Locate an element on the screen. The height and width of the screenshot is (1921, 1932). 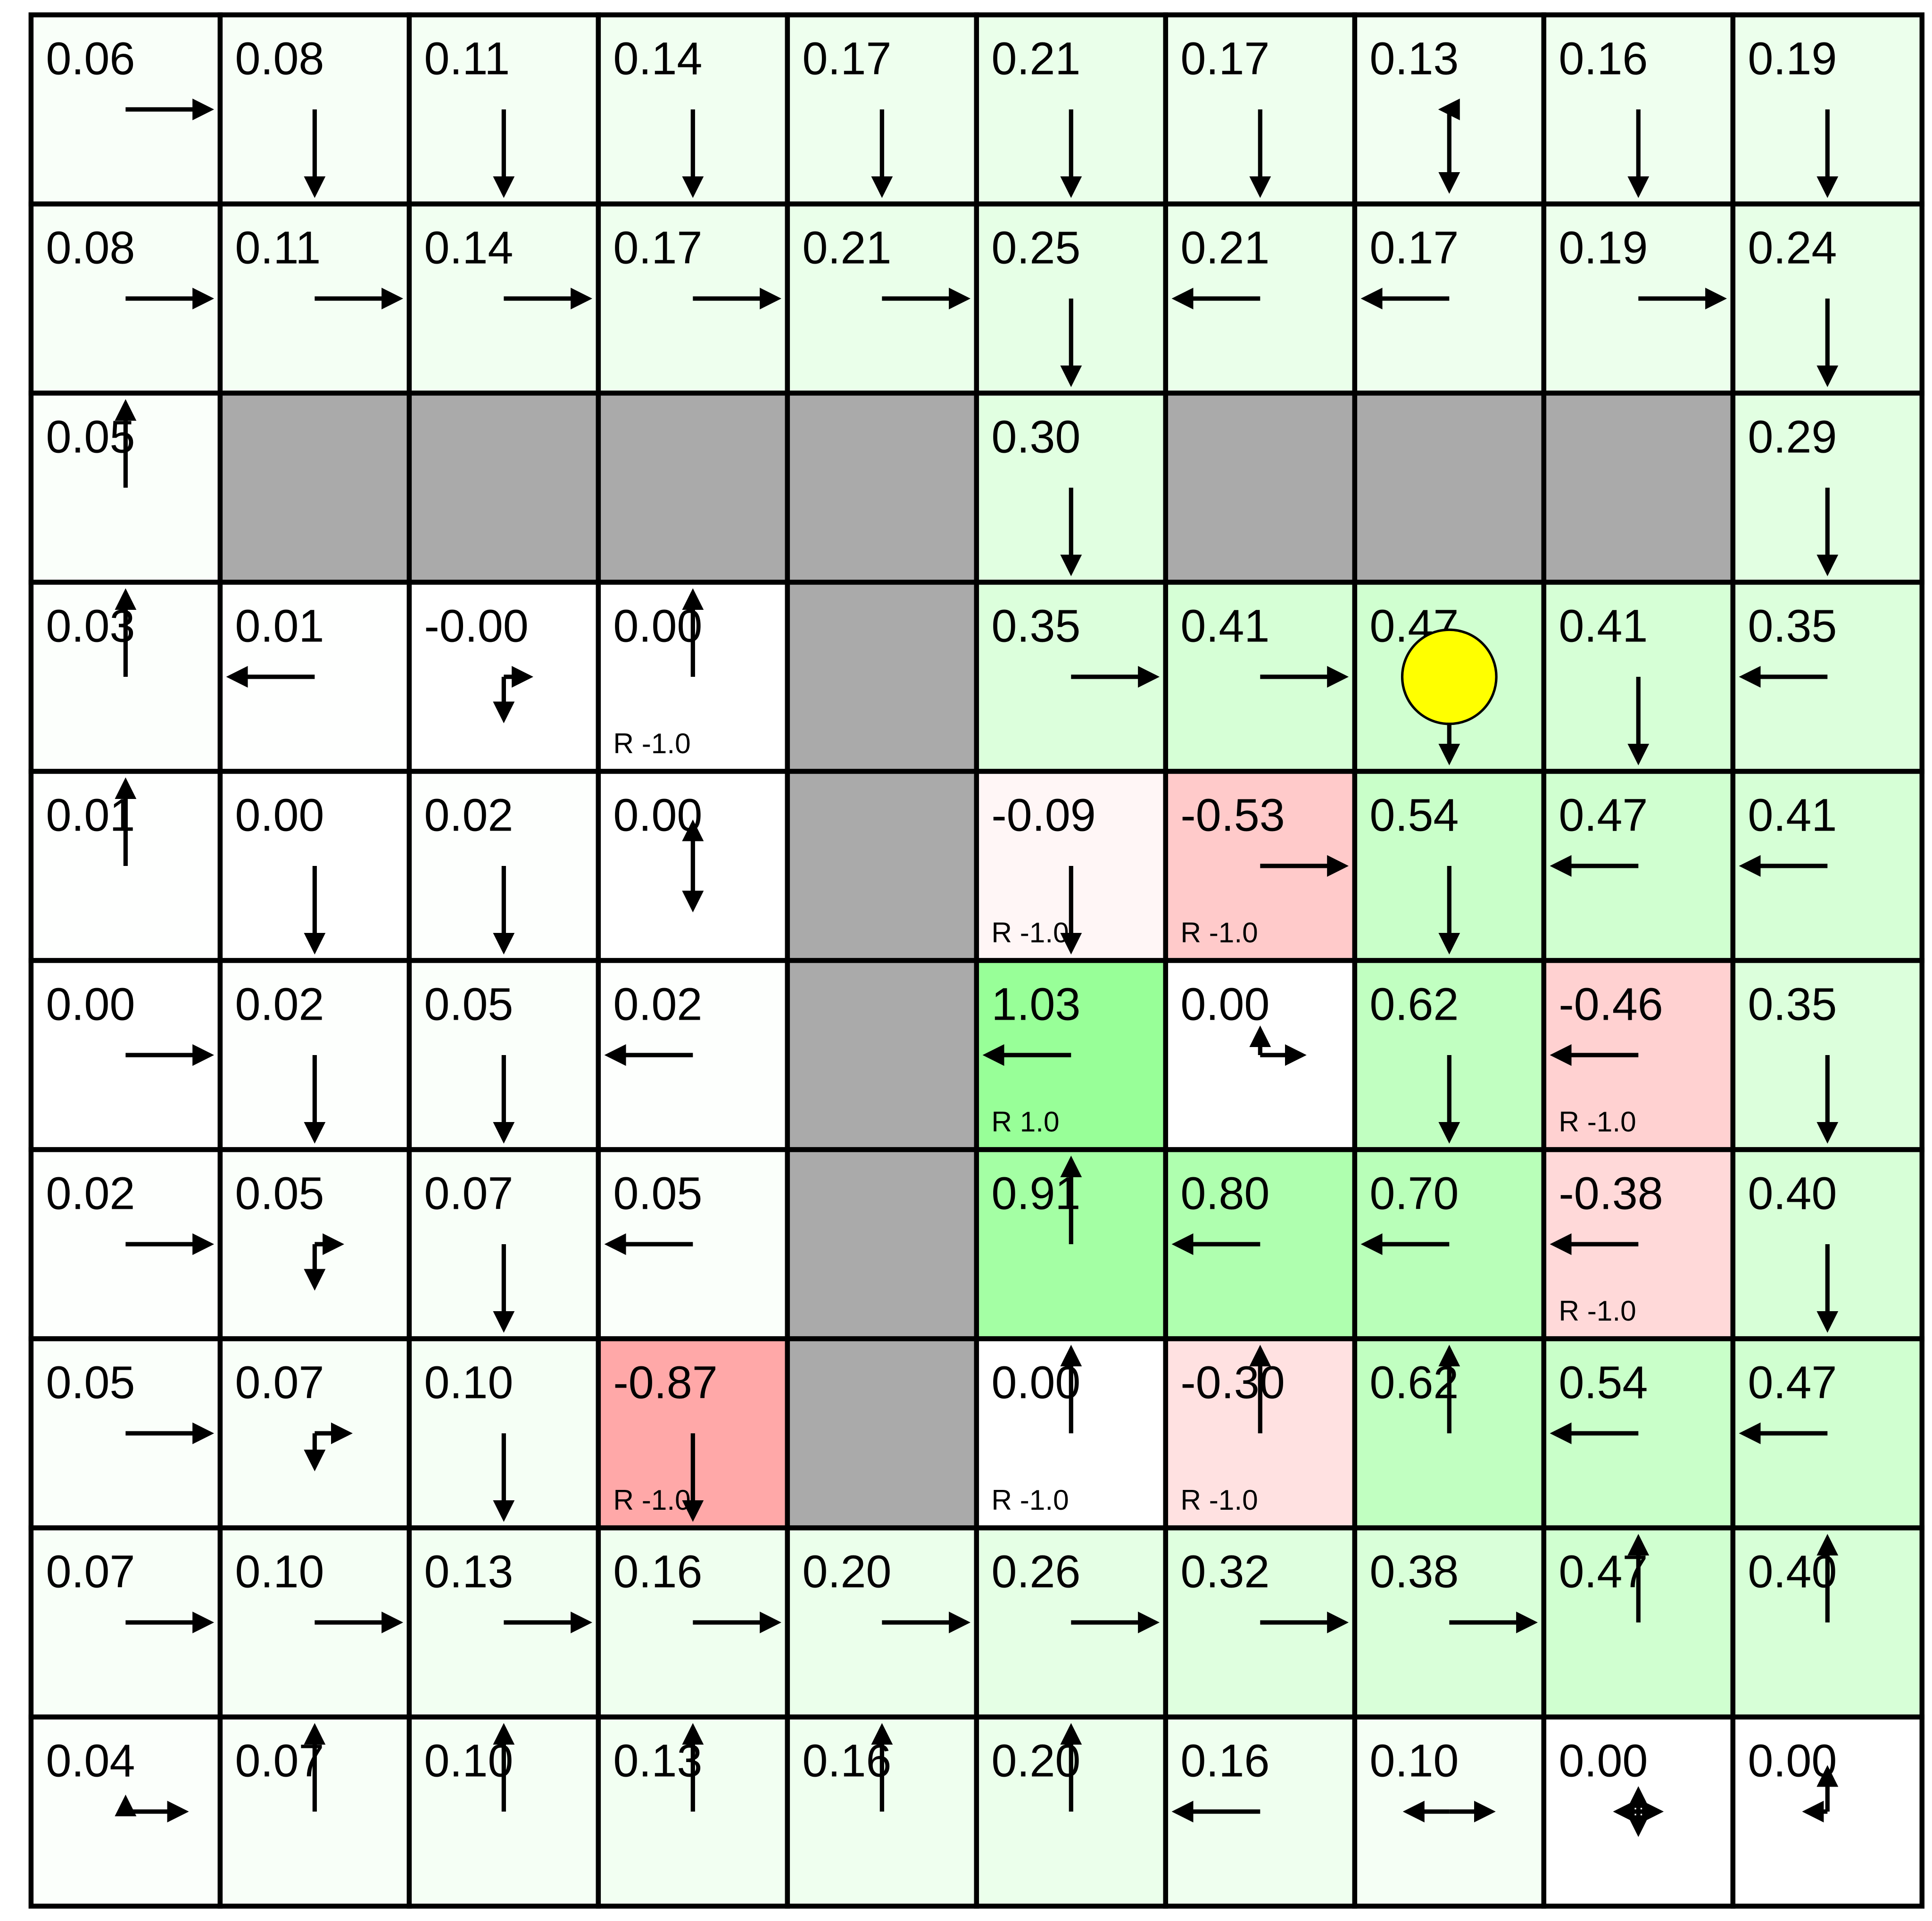
grid-cell: 0.80 is located at coordinates (1260, 1244).